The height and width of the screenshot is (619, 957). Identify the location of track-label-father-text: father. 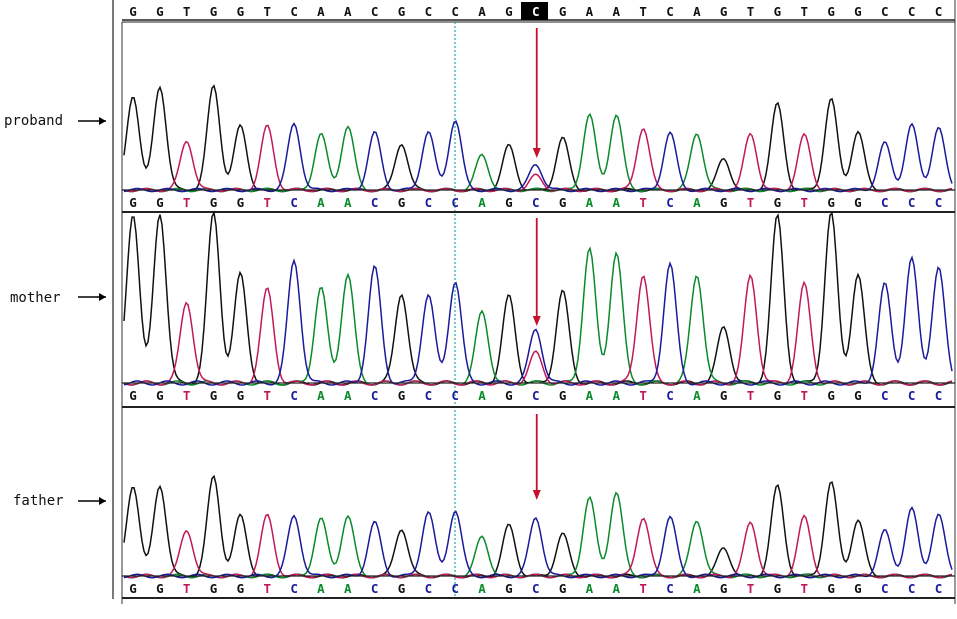
(38, 501).